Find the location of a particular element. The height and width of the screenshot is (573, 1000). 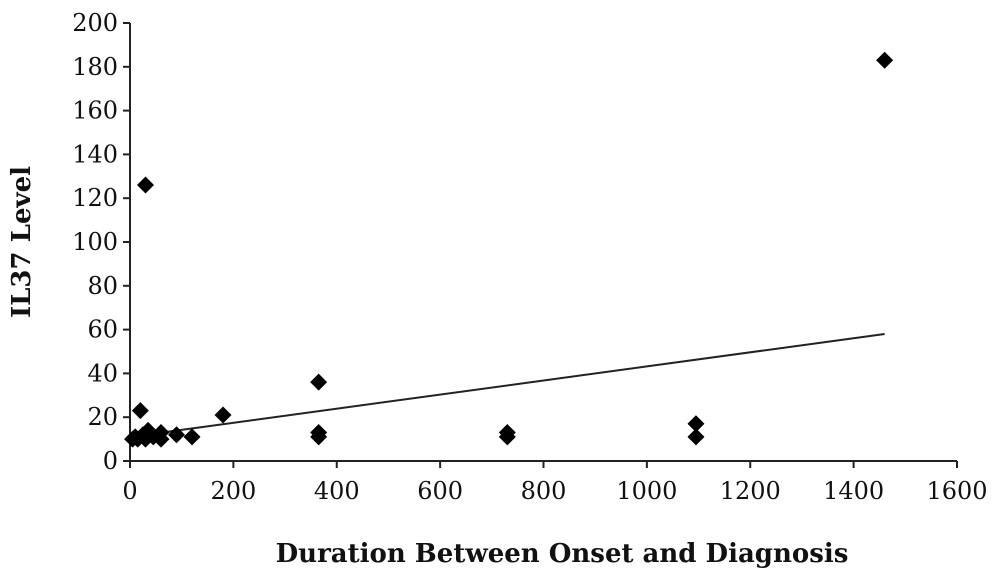

x-tick-label: 0 is located at coordinates (129, 491).